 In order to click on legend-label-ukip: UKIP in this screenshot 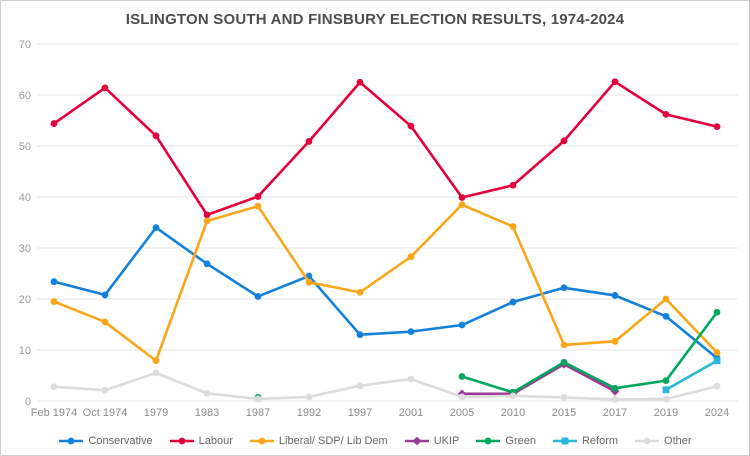, I will do `click(446, 441)`.